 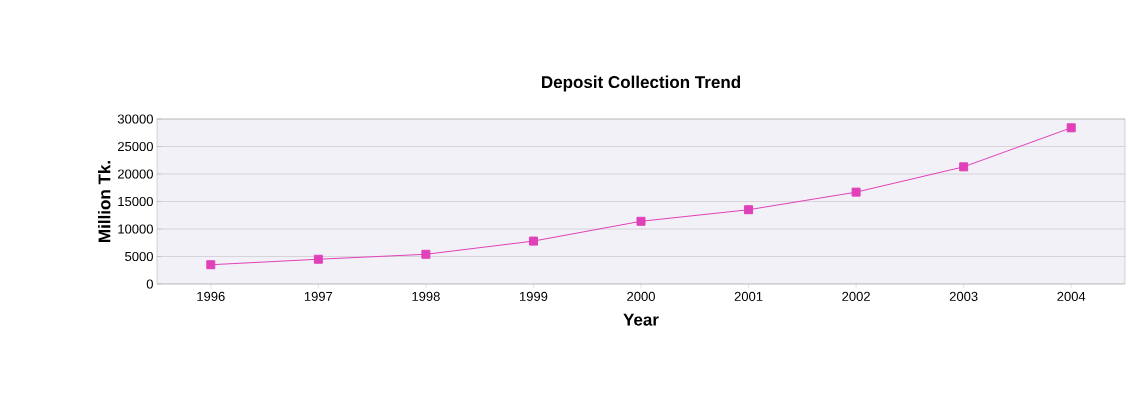 What do you see at coordinates (135, 201) in the screenshot?
I see `y-tick-label: 15000` at bounding box center [135, 201].